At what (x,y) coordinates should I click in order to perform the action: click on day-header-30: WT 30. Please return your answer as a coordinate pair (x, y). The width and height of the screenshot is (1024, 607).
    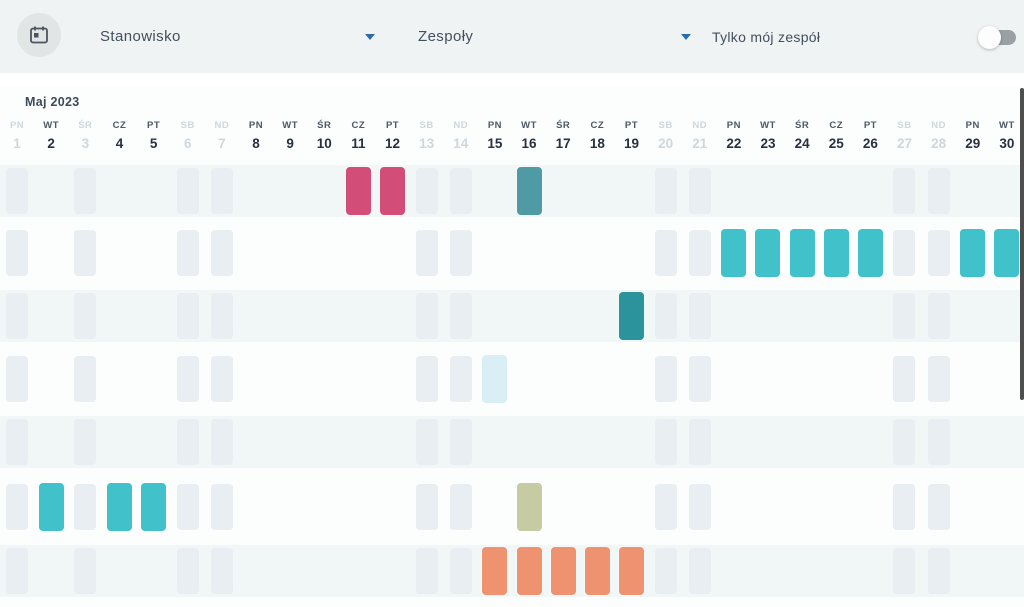
    Looking at the image, I should click on (1007, 135).